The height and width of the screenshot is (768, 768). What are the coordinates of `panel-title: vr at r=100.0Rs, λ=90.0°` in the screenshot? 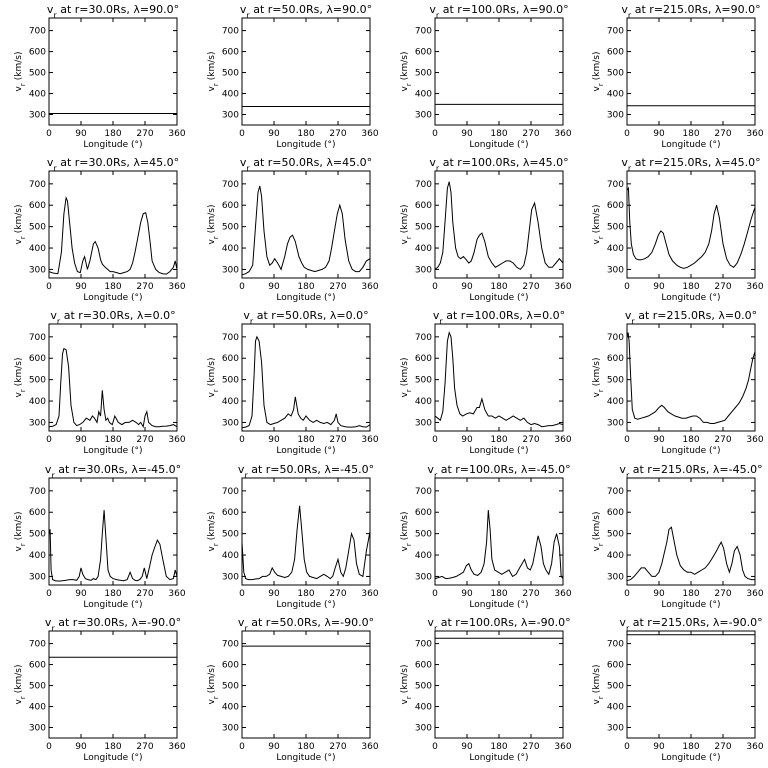 It's located at (498, 11).